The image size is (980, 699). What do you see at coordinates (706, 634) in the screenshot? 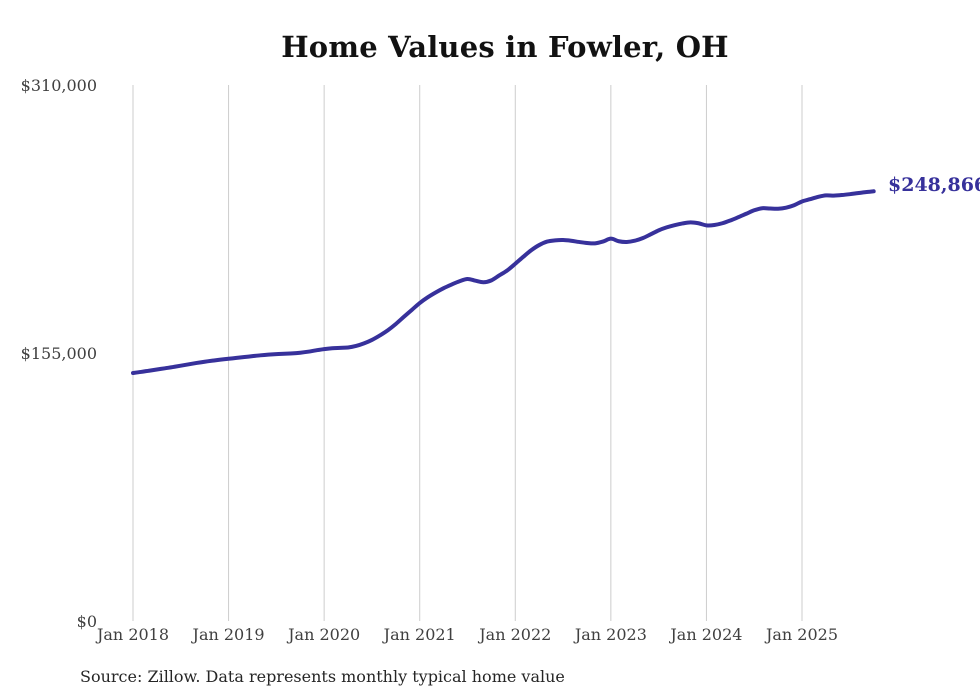
I see `x-tick-label: Jan 2024` at bounding box center [706, 634].